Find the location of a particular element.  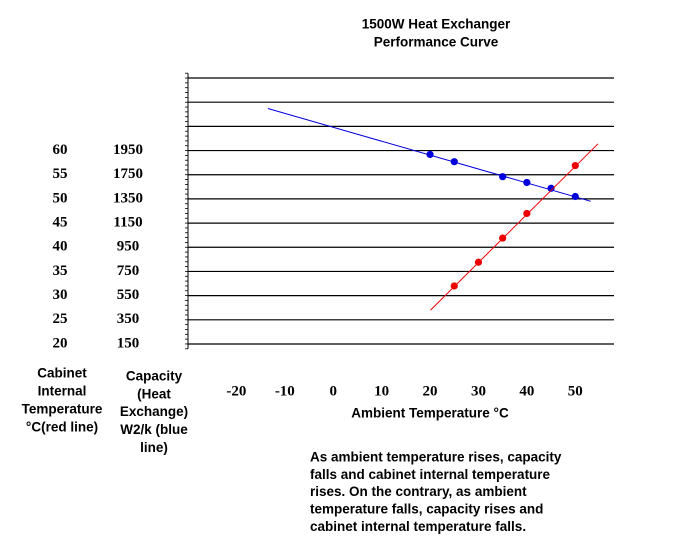

note: temperature falls, capacity rises and is located at coordinates (426, 508).